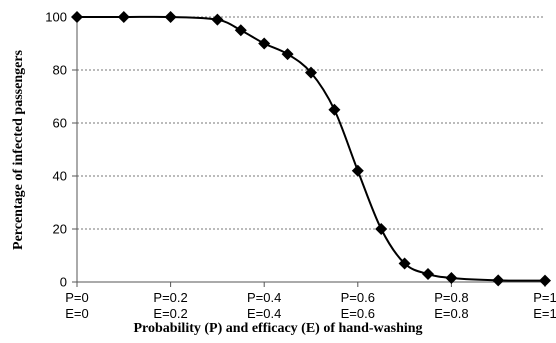 This screenshot has height=343, width=556. Describe the element at coordinates (264, 297) in the screenshot. I see `x-tick-label-p-2: P=0.4` at that location.